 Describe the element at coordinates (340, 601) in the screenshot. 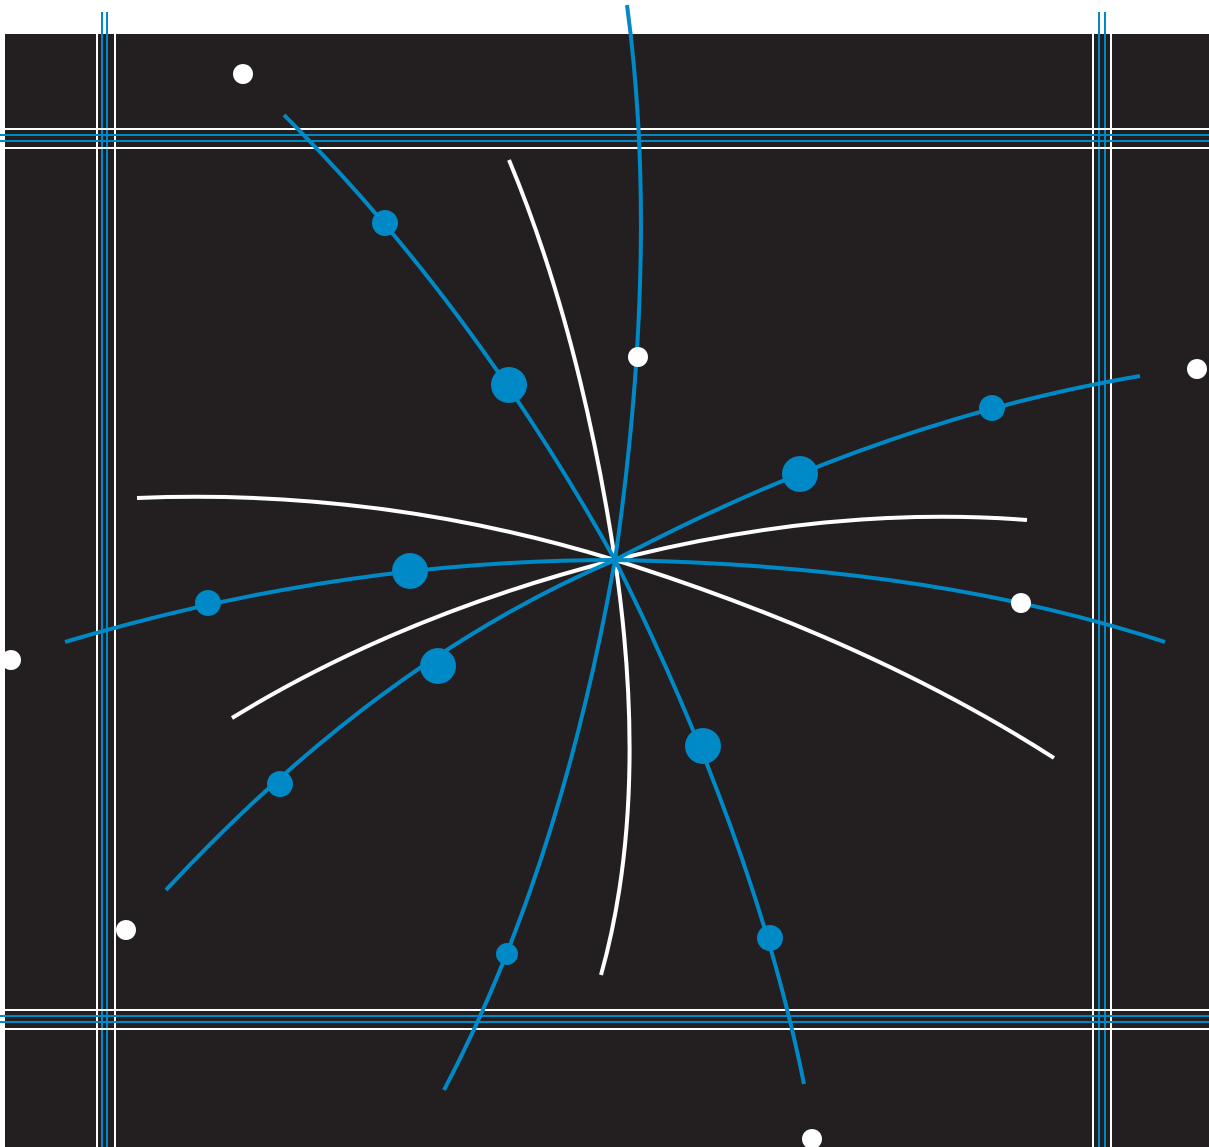

I see `blue-ray-left` at that location.